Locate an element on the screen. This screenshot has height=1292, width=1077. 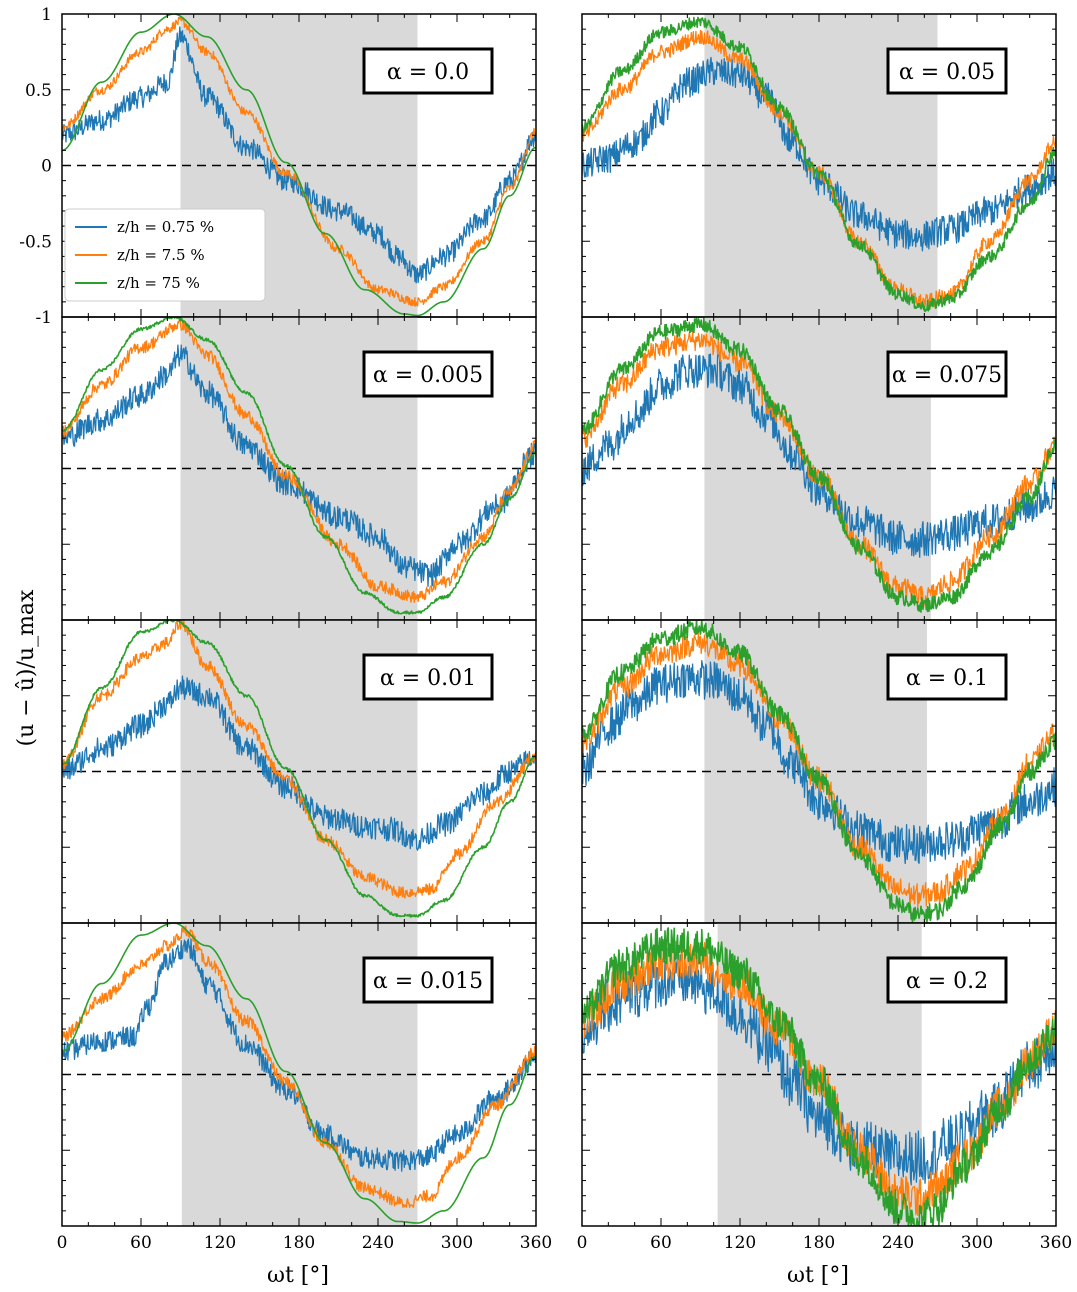
alpha-label: α = 0.1 is located at coordinates (947, 678).